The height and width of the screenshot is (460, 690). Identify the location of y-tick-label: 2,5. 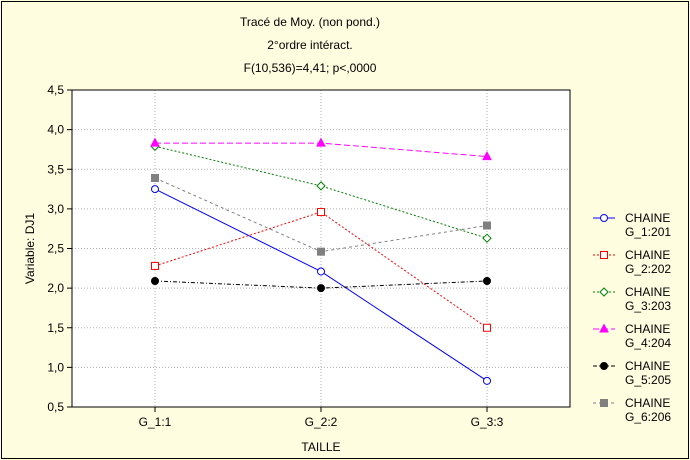
(55, 249).